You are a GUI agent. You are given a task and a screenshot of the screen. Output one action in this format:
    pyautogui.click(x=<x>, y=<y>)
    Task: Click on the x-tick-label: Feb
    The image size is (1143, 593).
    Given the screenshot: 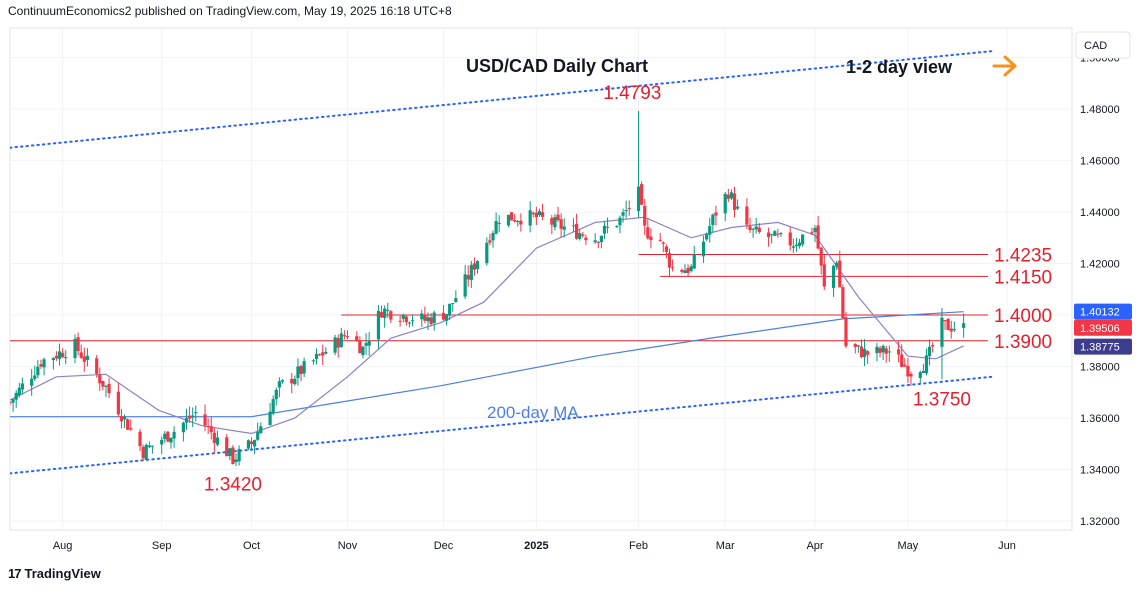 What is the action you would take?
    pyautogui.click(x=638, y=546)
    